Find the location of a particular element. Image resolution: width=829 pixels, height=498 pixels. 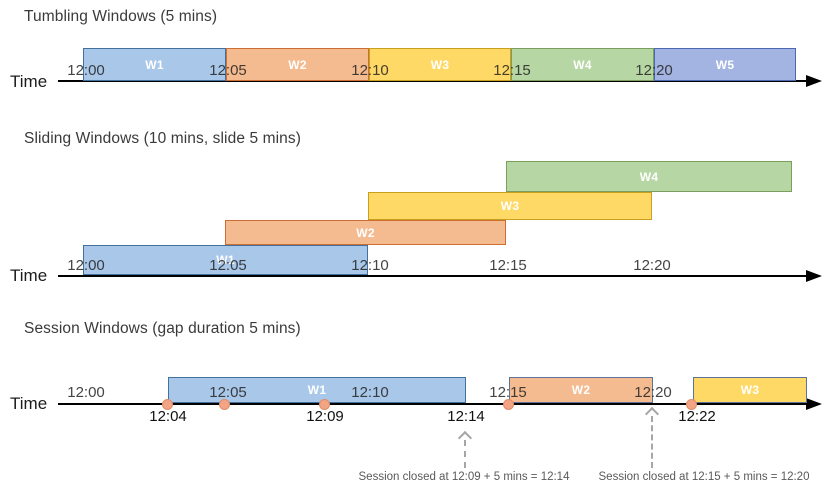

session-closed-annotation: Session closed at 12:09 + 5 mins = 12:14 is located at coordinates (464, 477).